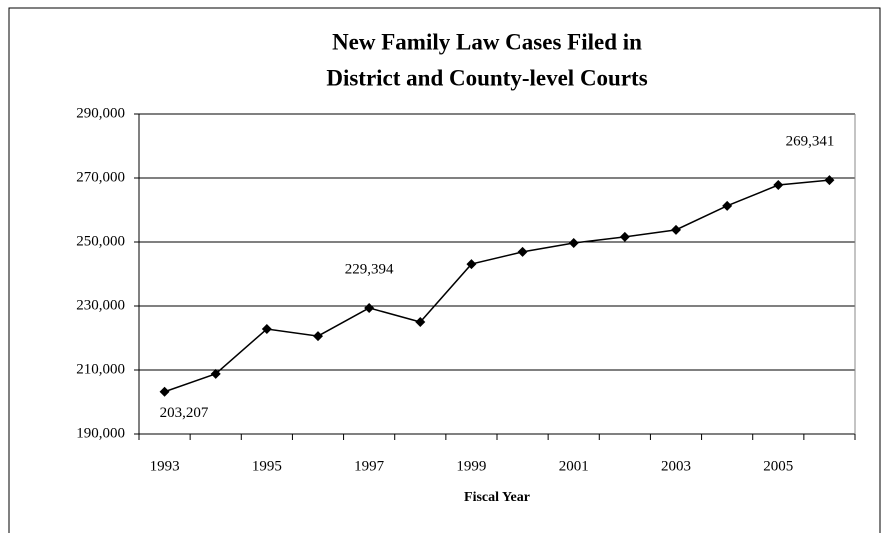  Describe the element at coordinates (165, 466) in the screenshot. I see `x-tick-label: 1993` at that location.